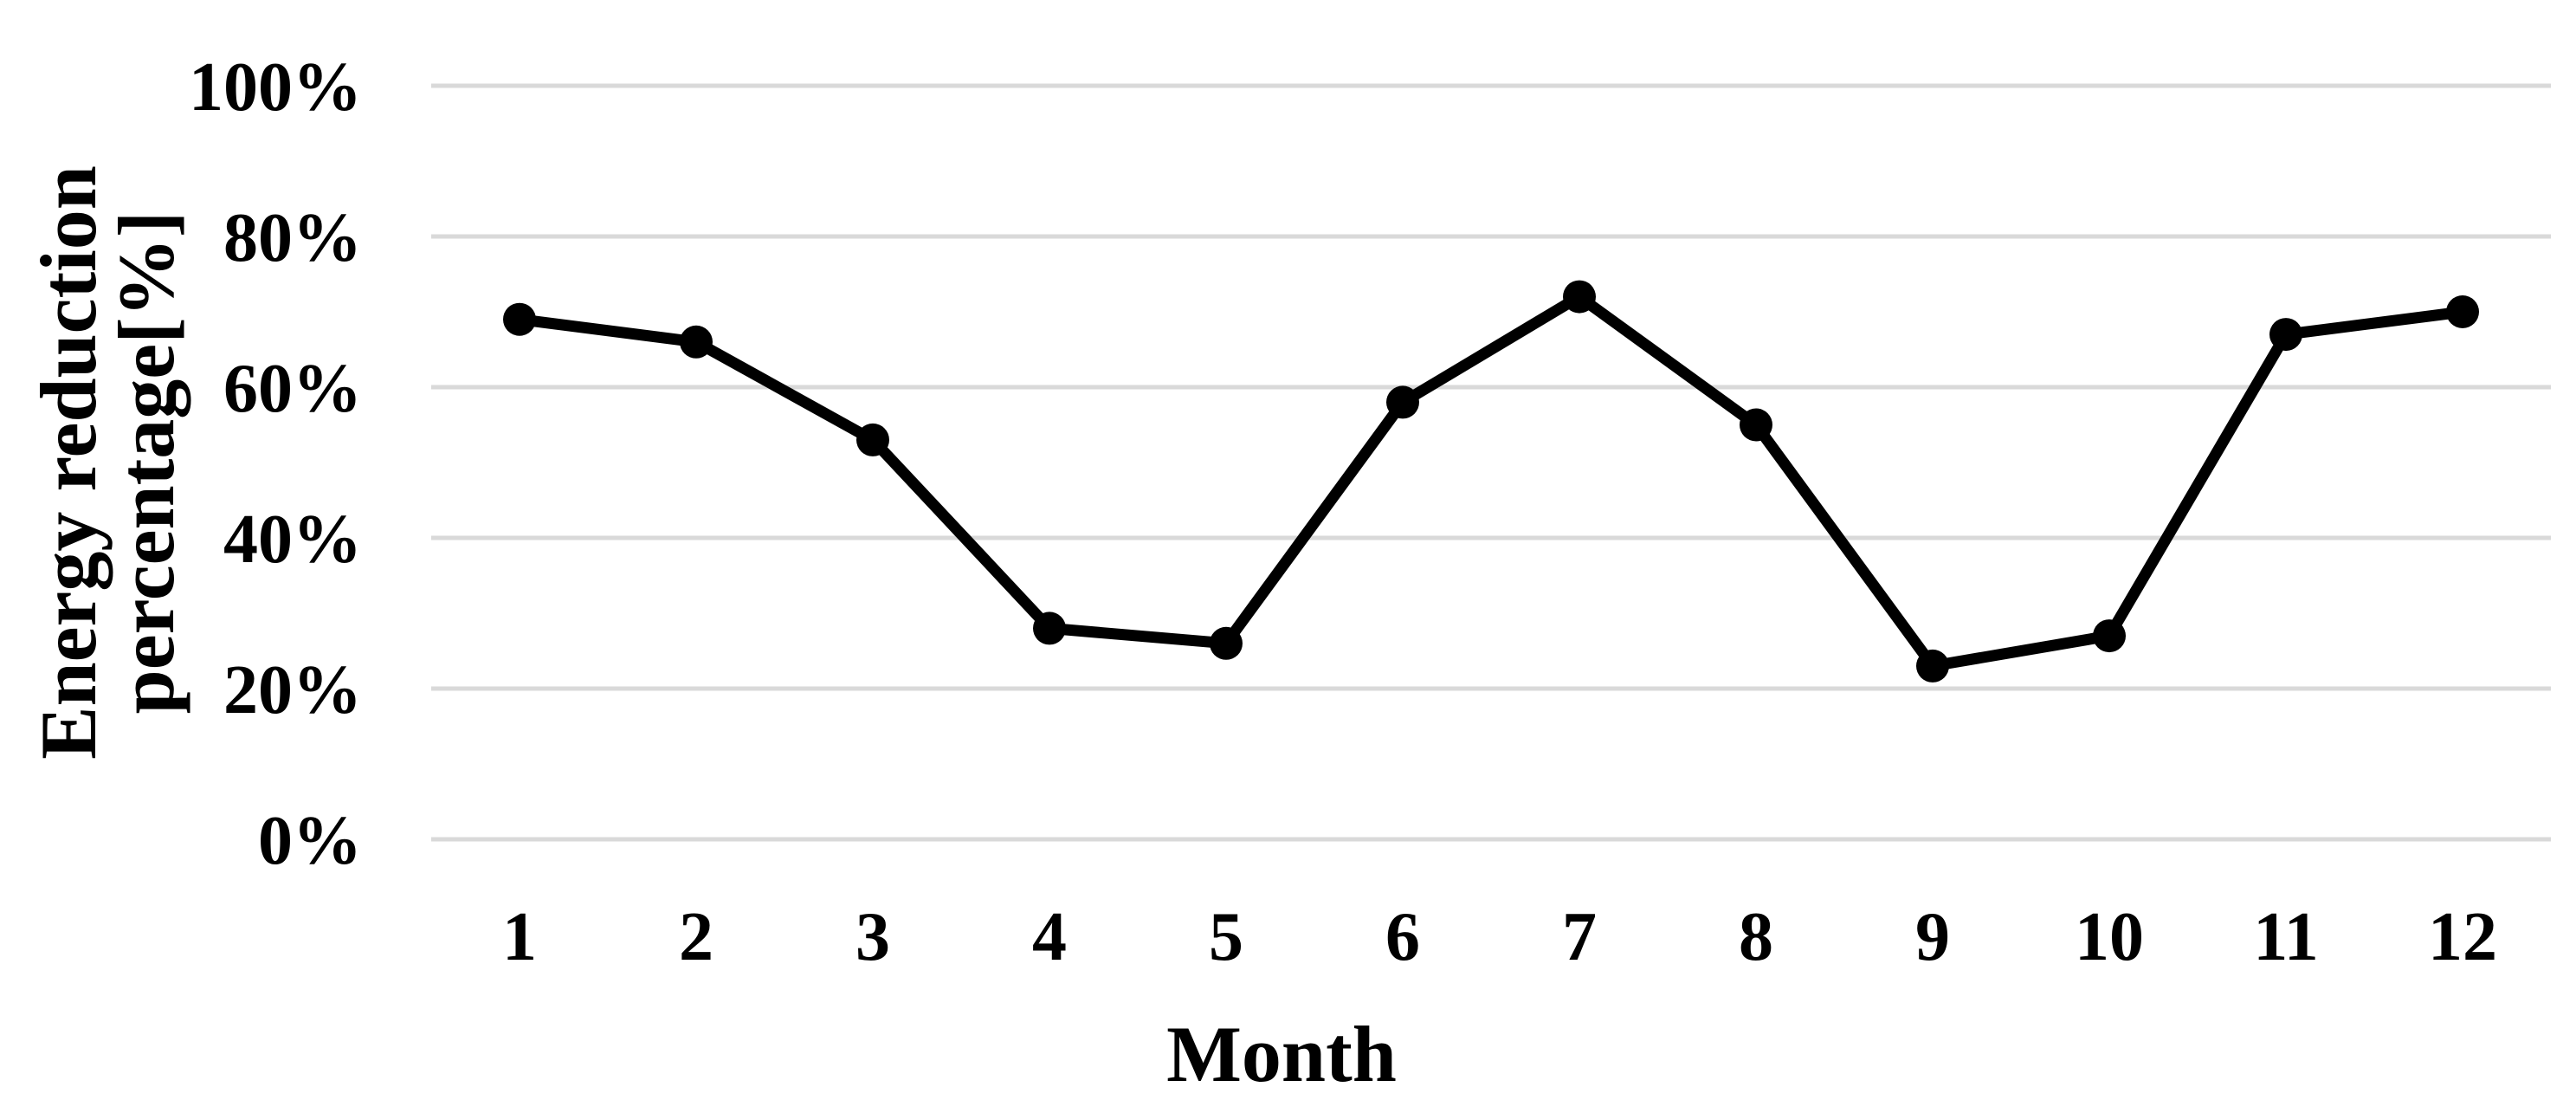 This screenshot has width=2576, height=1100. Describe the element at coordinates (292, 389) in the screenshot. I see `y-tick-label: 60%` at that location.